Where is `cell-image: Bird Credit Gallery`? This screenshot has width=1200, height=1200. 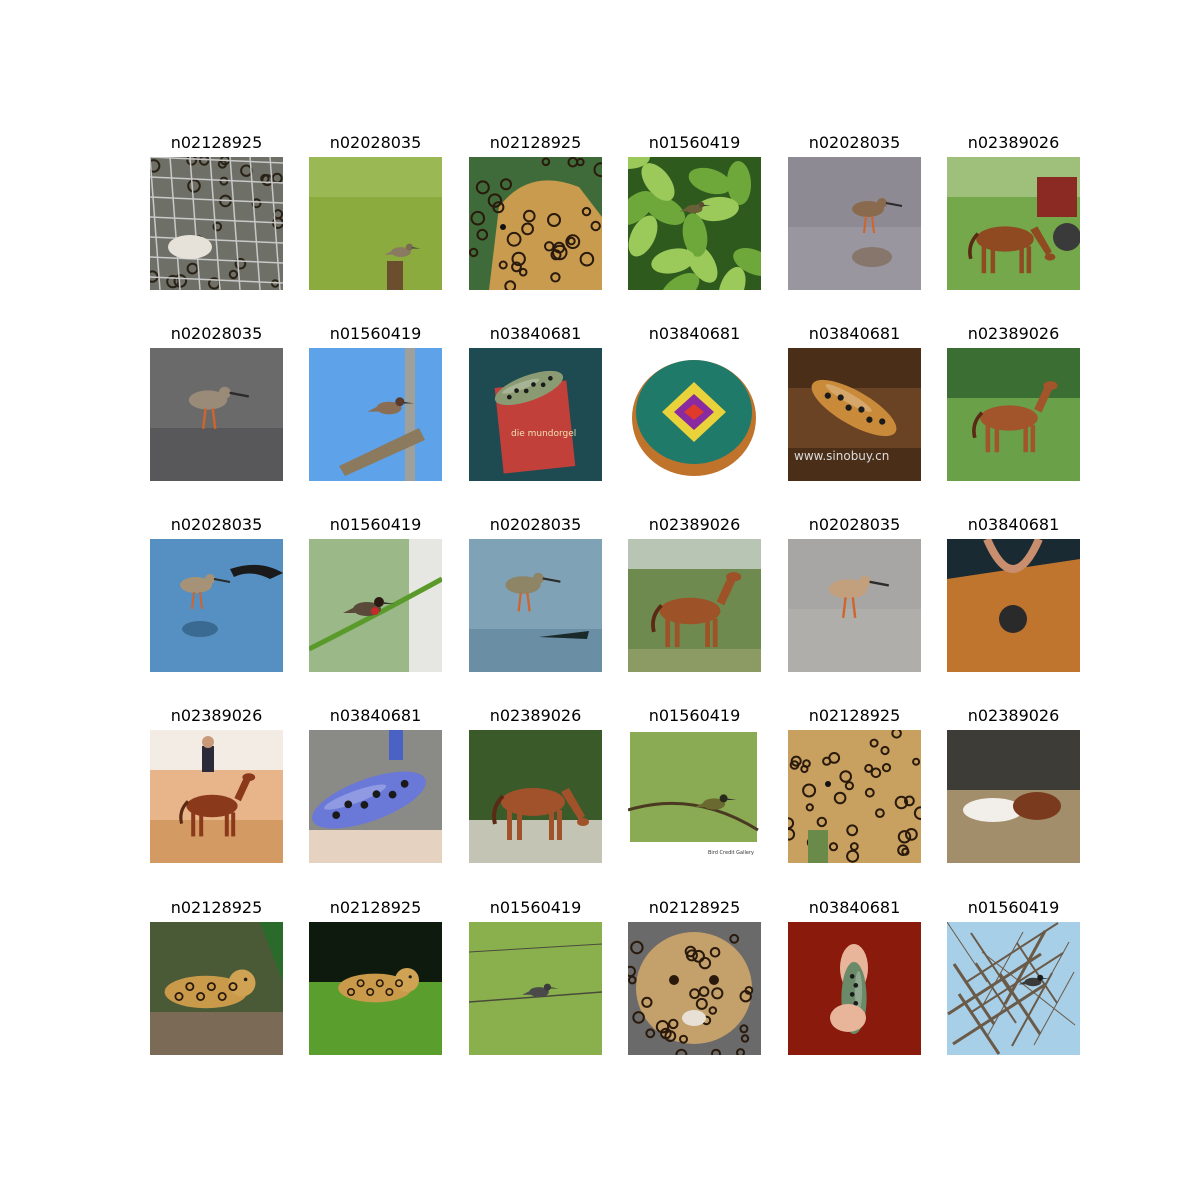
cell-image: Bird Credit Gallery is located at coordinates (694, 796).